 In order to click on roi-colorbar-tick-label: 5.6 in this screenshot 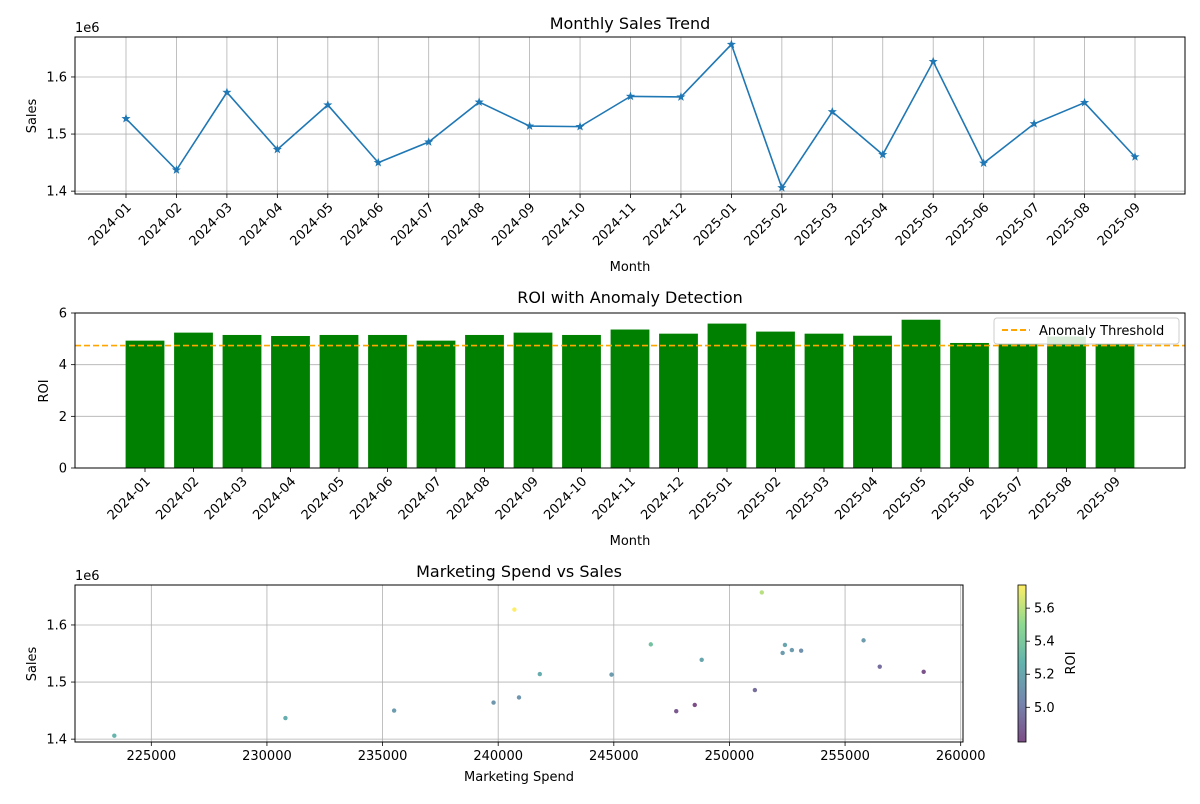, I will do `click(1044, 609)`.